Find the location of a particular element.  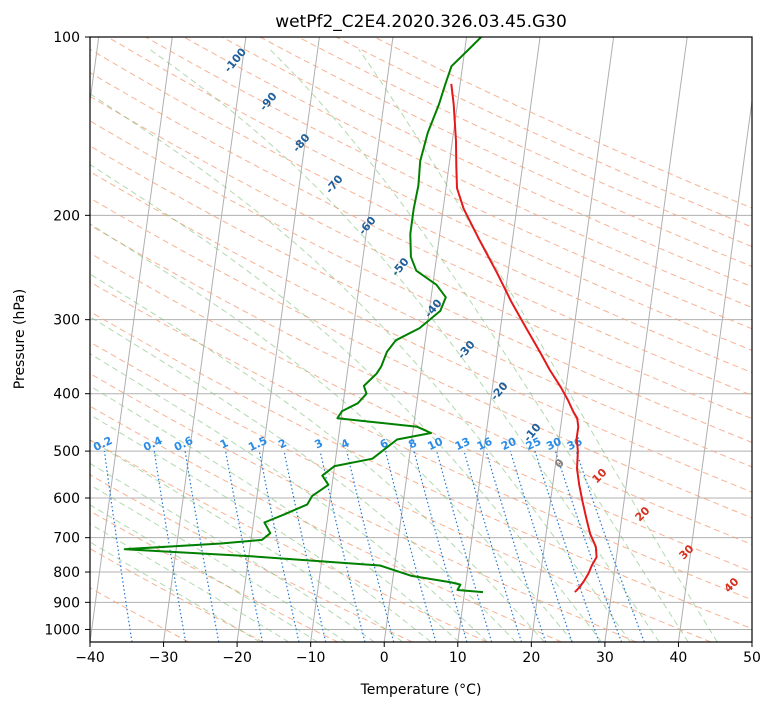

mixing-ratio-label: 16 is located at coordinates (485, 444).